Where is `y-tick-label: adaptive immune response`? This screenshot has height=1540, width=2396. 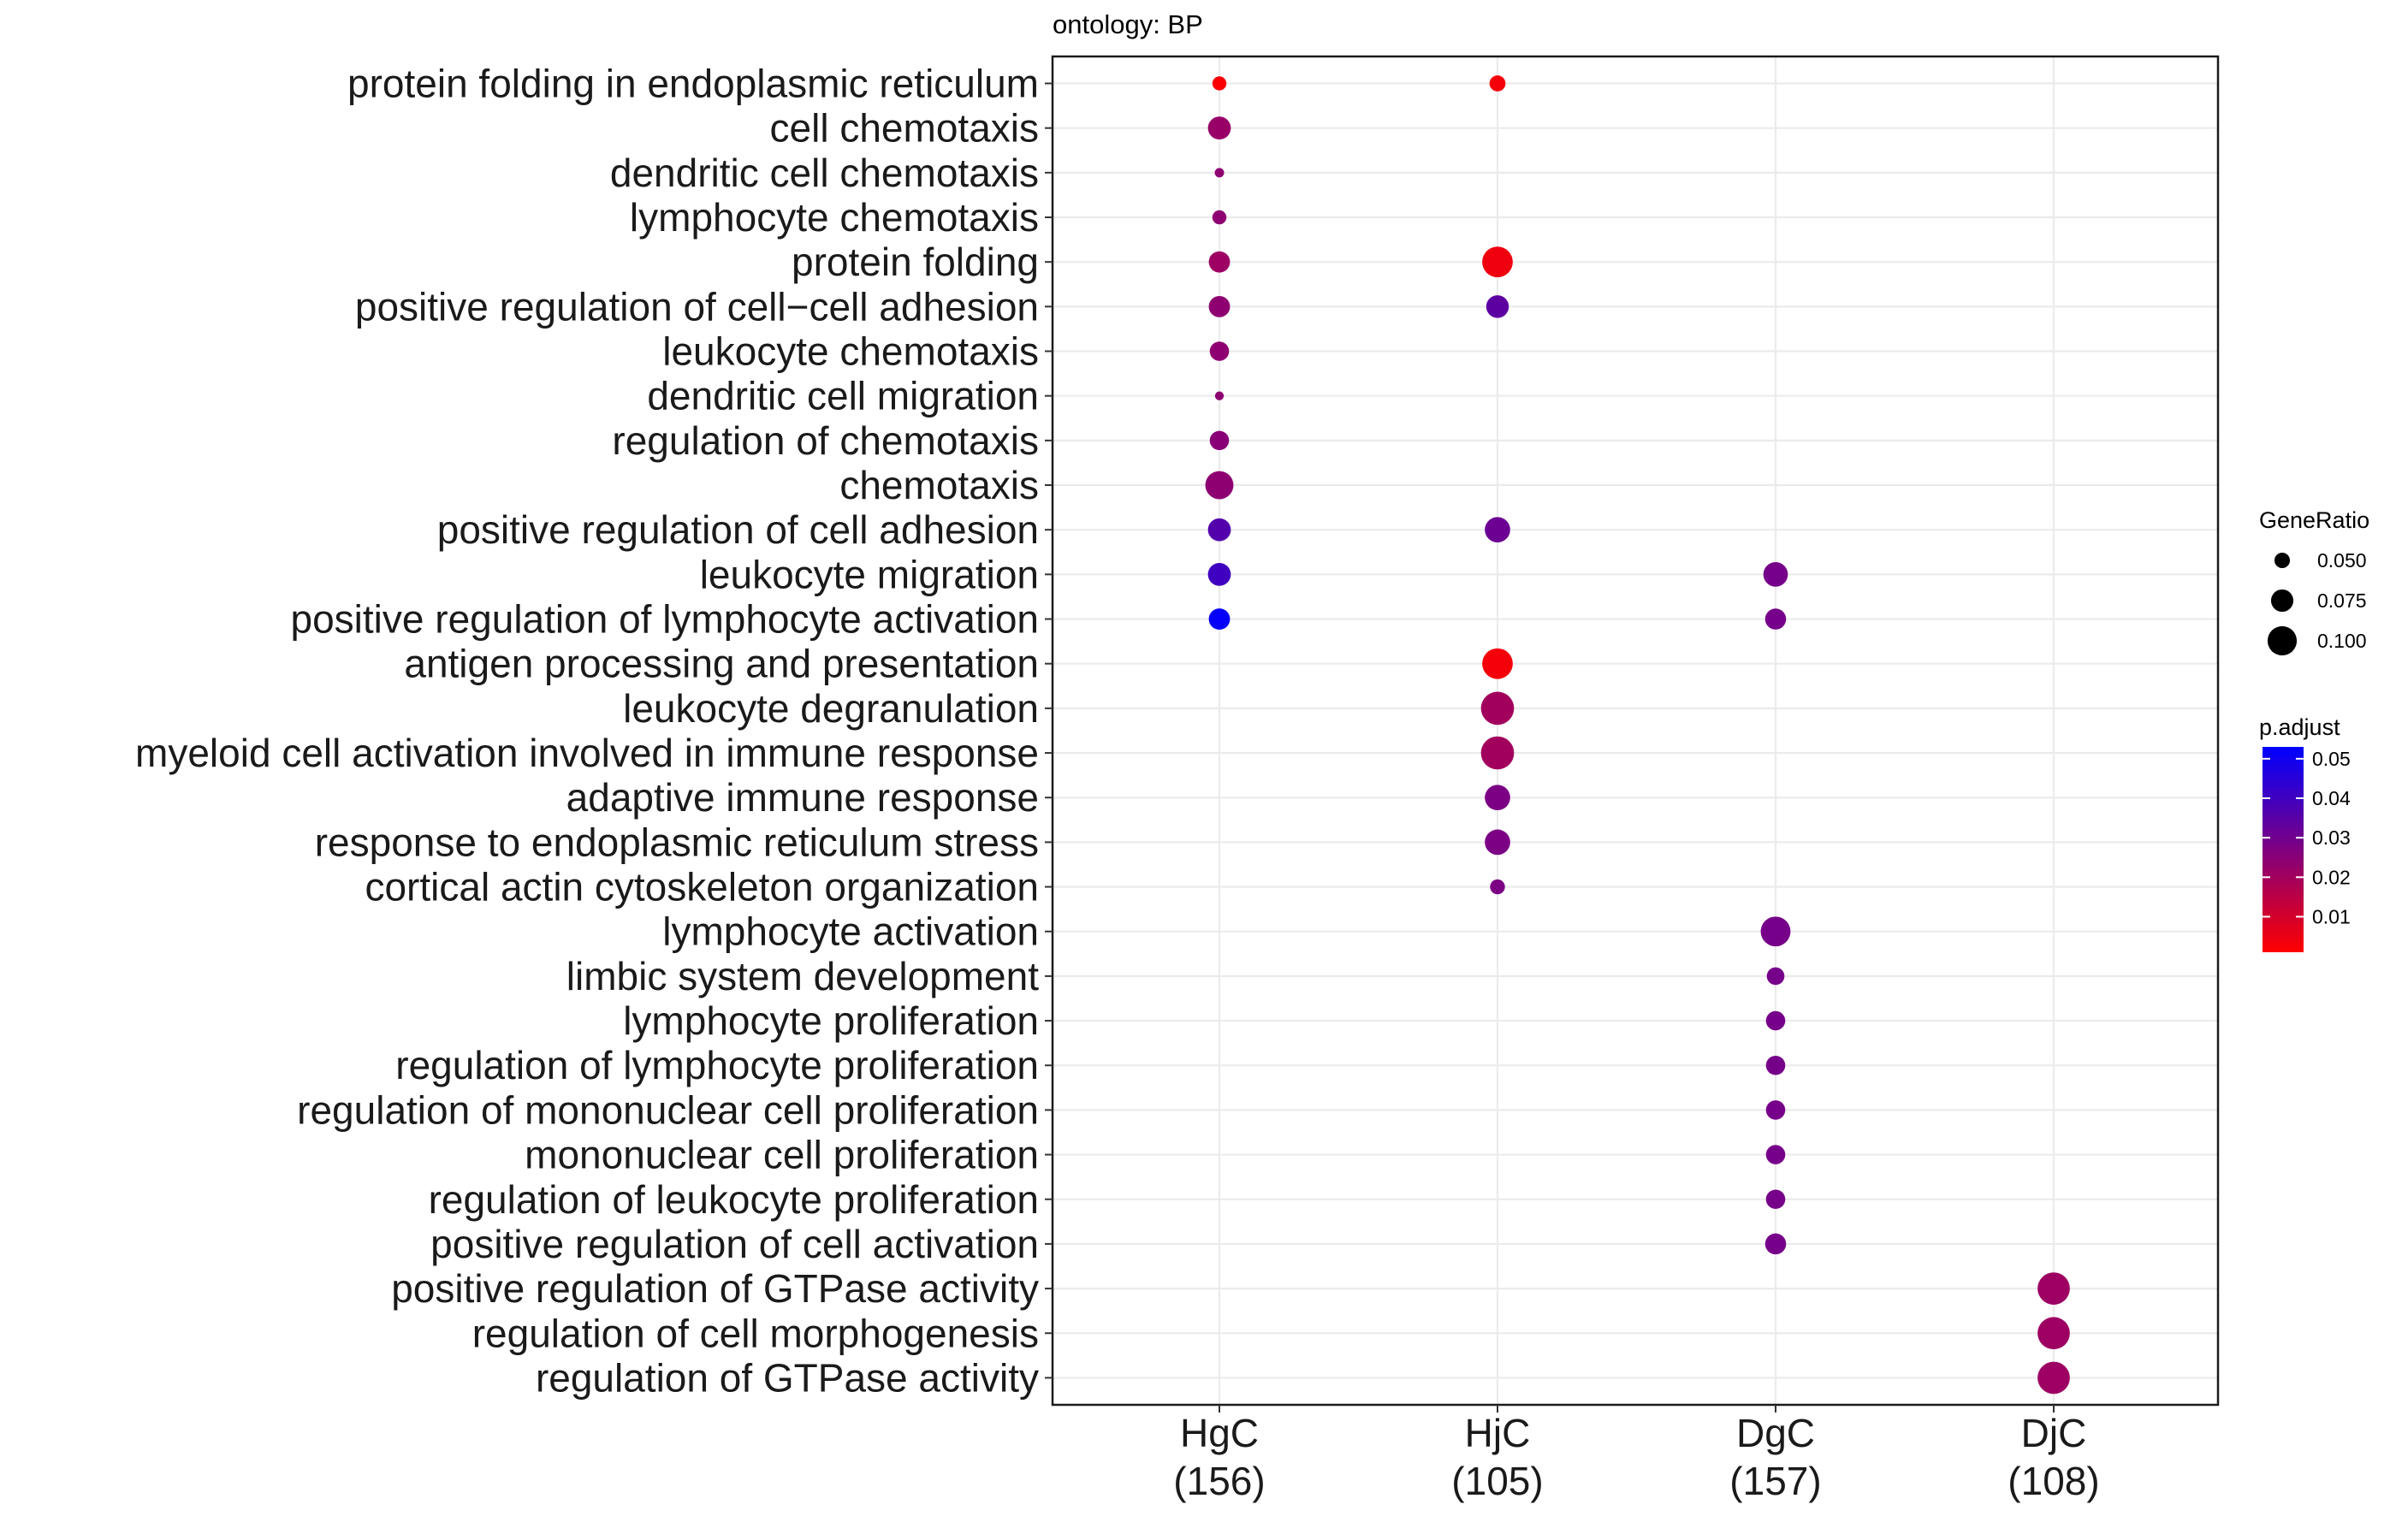
y-tick-label: adaptive immune response is located at coordinates (803, 797).